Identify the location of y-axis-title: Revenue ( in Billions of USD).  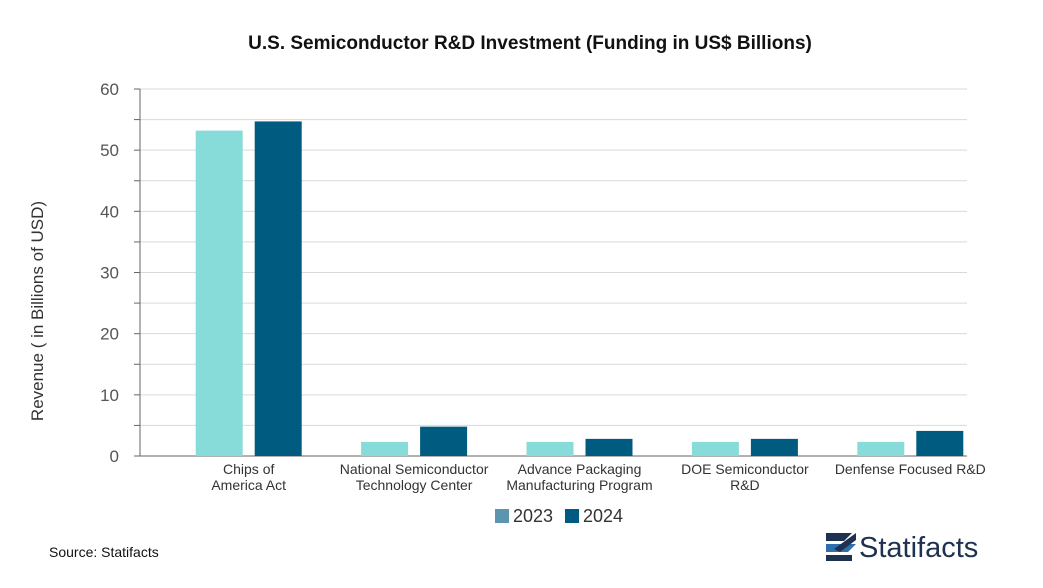
(37, 311).